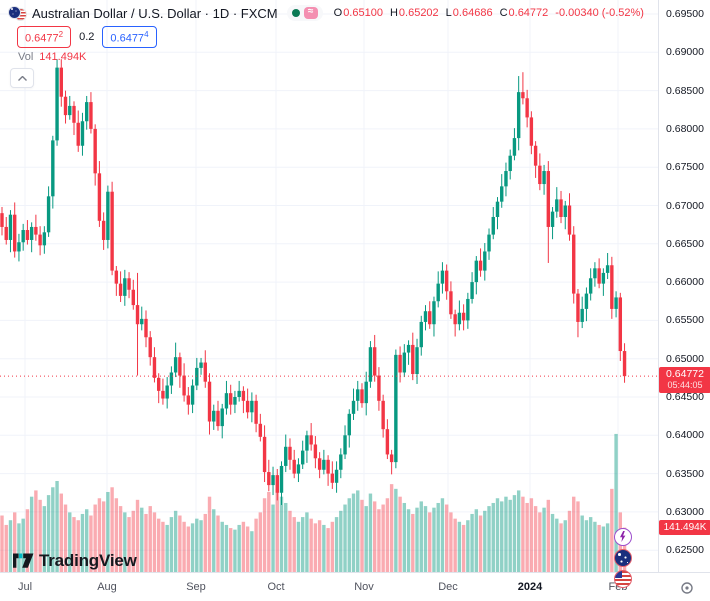 This screenshot has width=710, height=601. What do you see at coordinates (685, 205) in the screenshot?
I see `price-tick-label: 0.67000` at bounding box center [685, 205].